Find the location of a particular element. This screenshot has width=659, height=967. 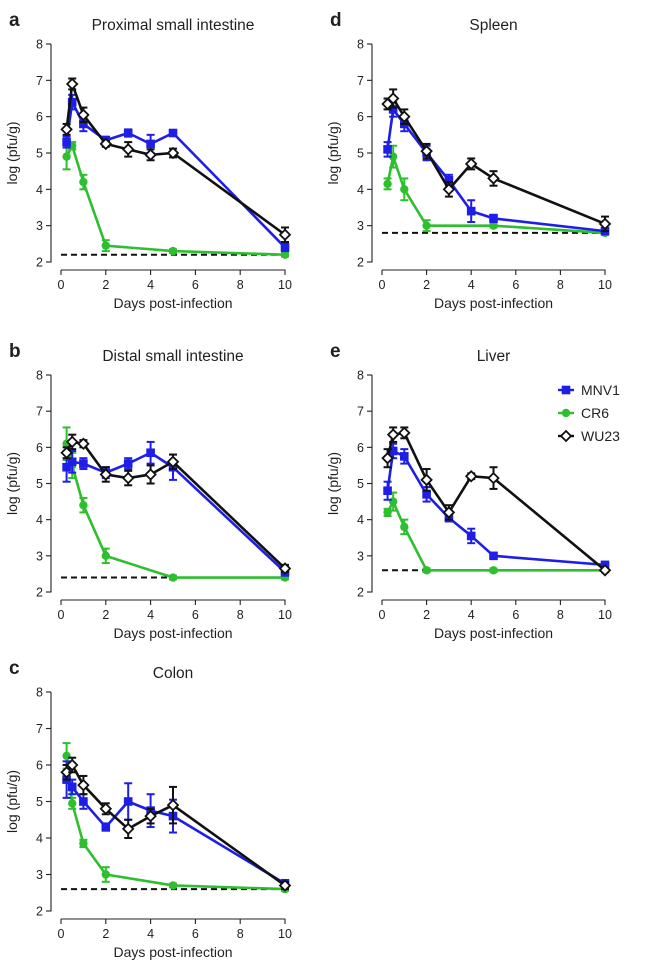

x-tick-label: 0 is located at coordinates (382, 285).